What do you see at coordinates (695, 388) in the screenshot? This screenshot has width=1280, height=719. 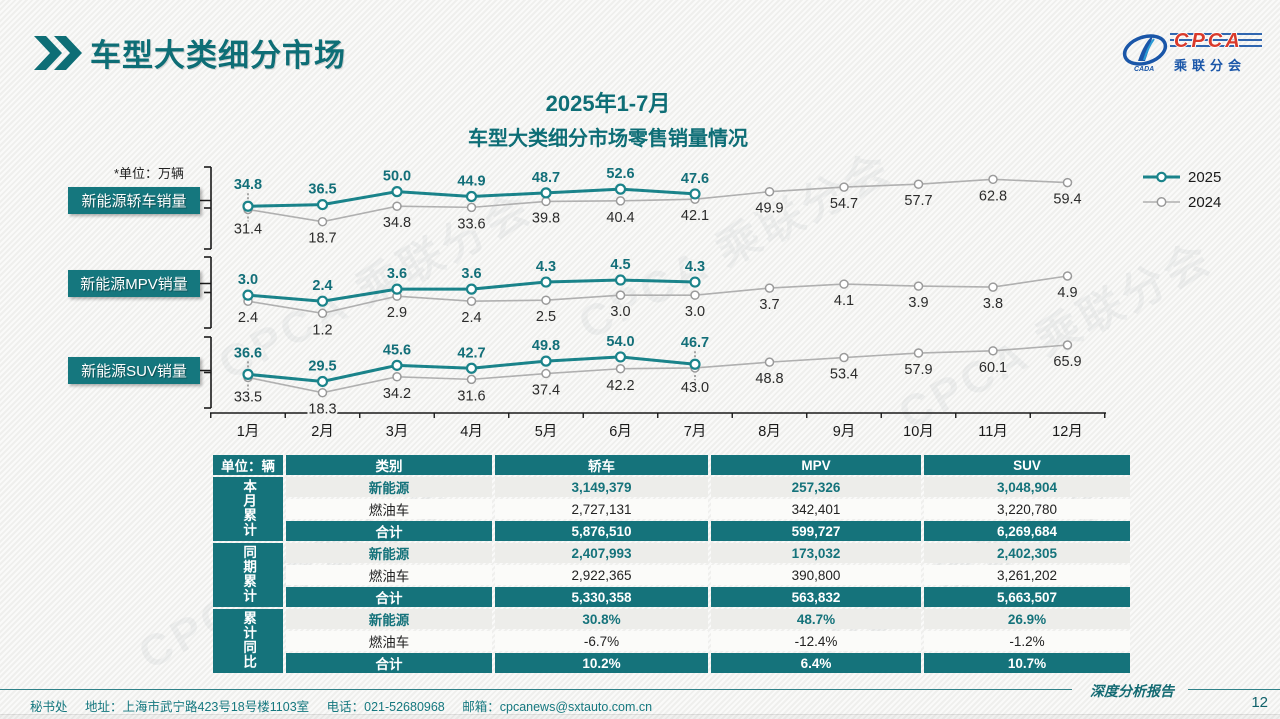 I see `data-label-2024: 43.0` at bounding box center [695, 388].